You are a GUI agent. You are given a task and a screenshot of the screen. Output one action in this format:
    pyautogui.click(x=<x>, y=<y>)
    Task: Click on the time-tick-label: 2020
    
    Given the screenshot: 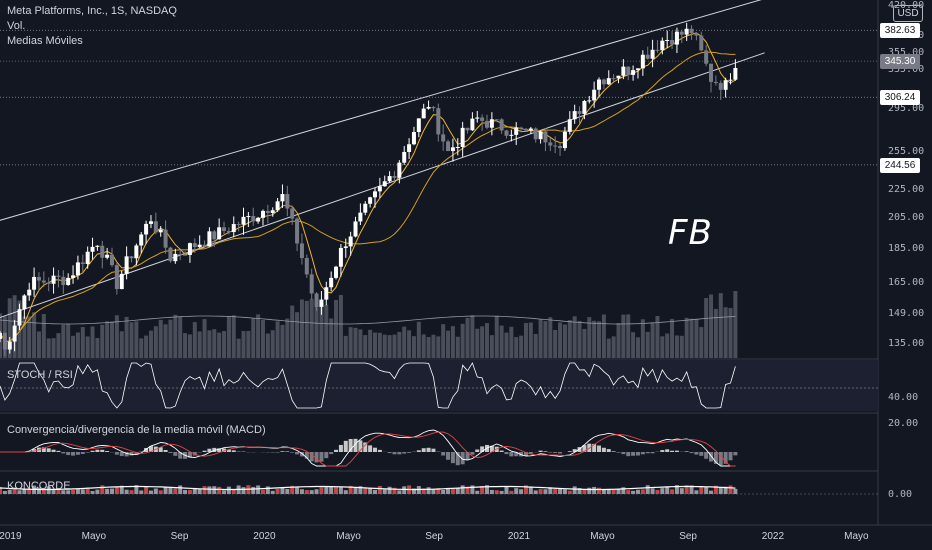 What is the action you would take?
    pyautogui.click(x=264, y=536)
    